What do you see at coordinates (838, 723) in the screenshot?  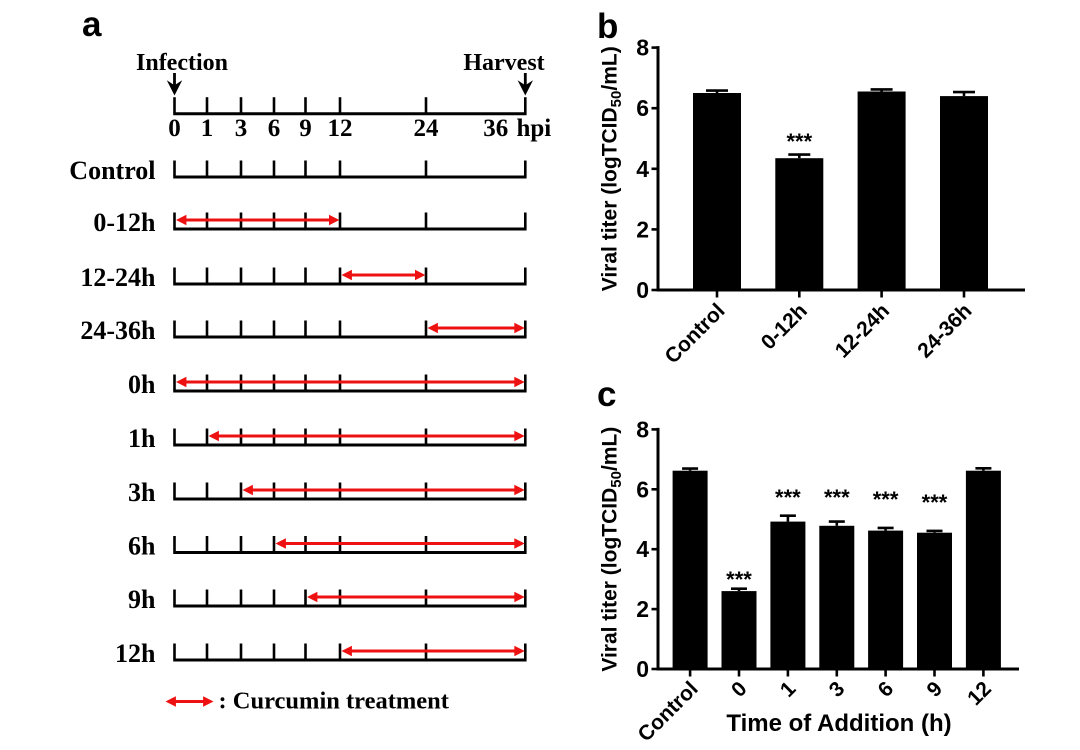 I see `svg-text: Time of Addition (h)` at bounding box center [838, 723].